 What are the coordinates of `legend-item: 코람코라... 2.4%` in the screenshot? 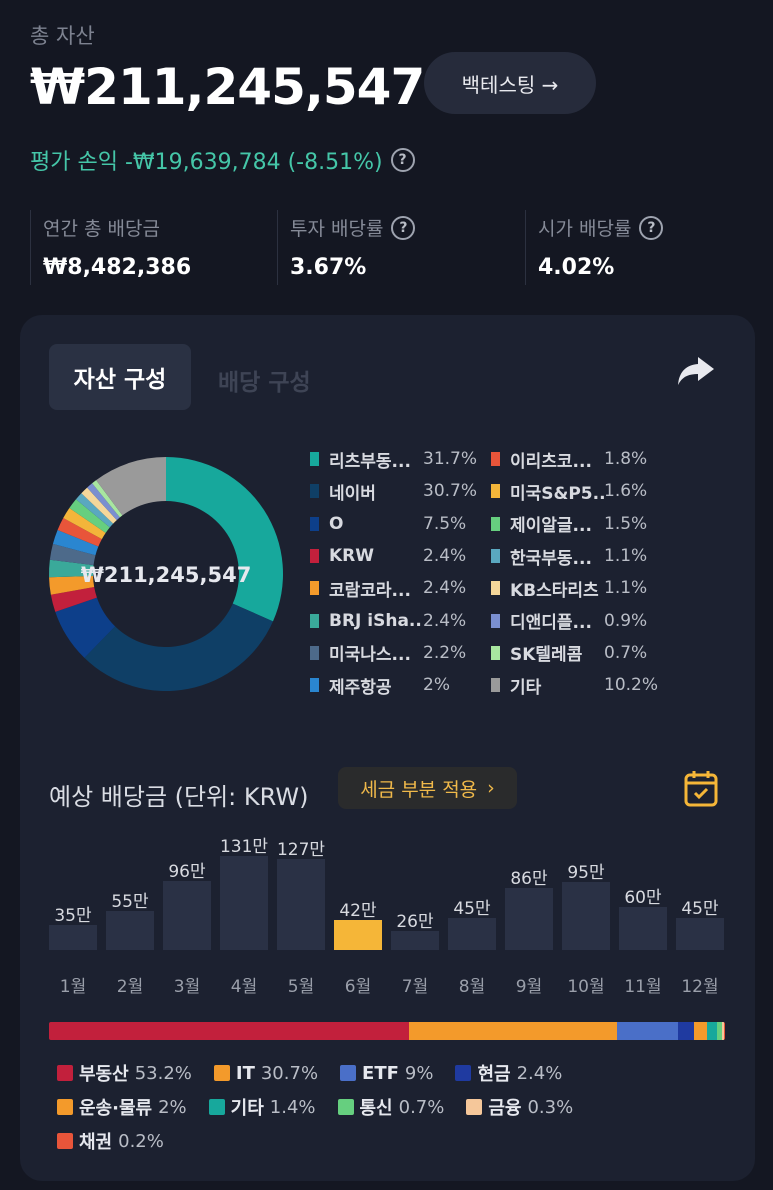 It's located at (393, 588).